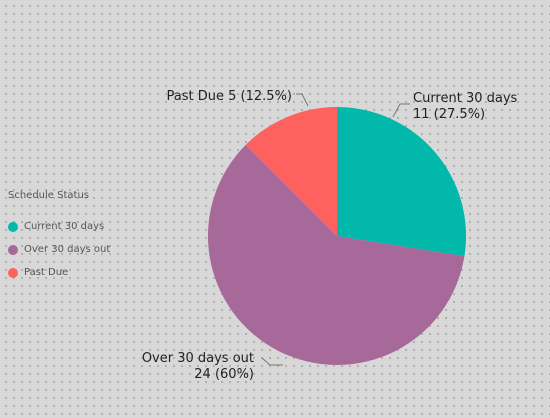  Describe the element at coordinates (449, 114) in the screenshot. I see `data-label-current-value: 11 (27.5%)` at that location.